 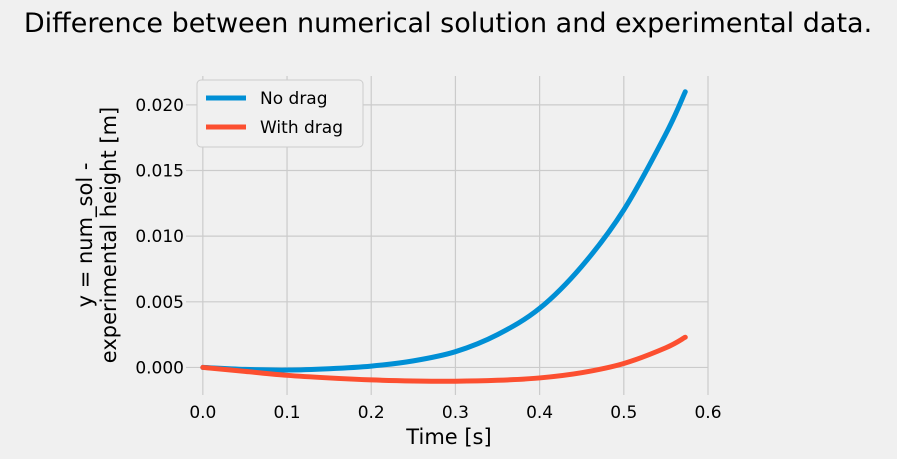 I want to click on x-tick-label: 0.0, so click(x=202, y=413).